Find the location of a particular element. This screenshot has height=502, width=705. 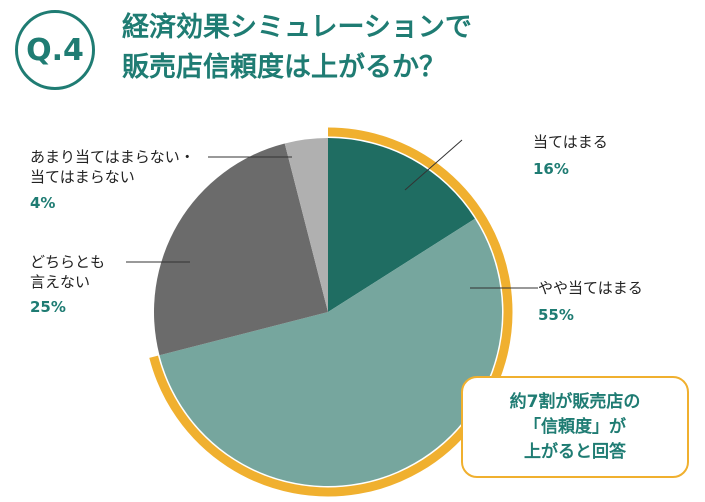

pct-yaya: 55% is located at coordinates (556, 315).